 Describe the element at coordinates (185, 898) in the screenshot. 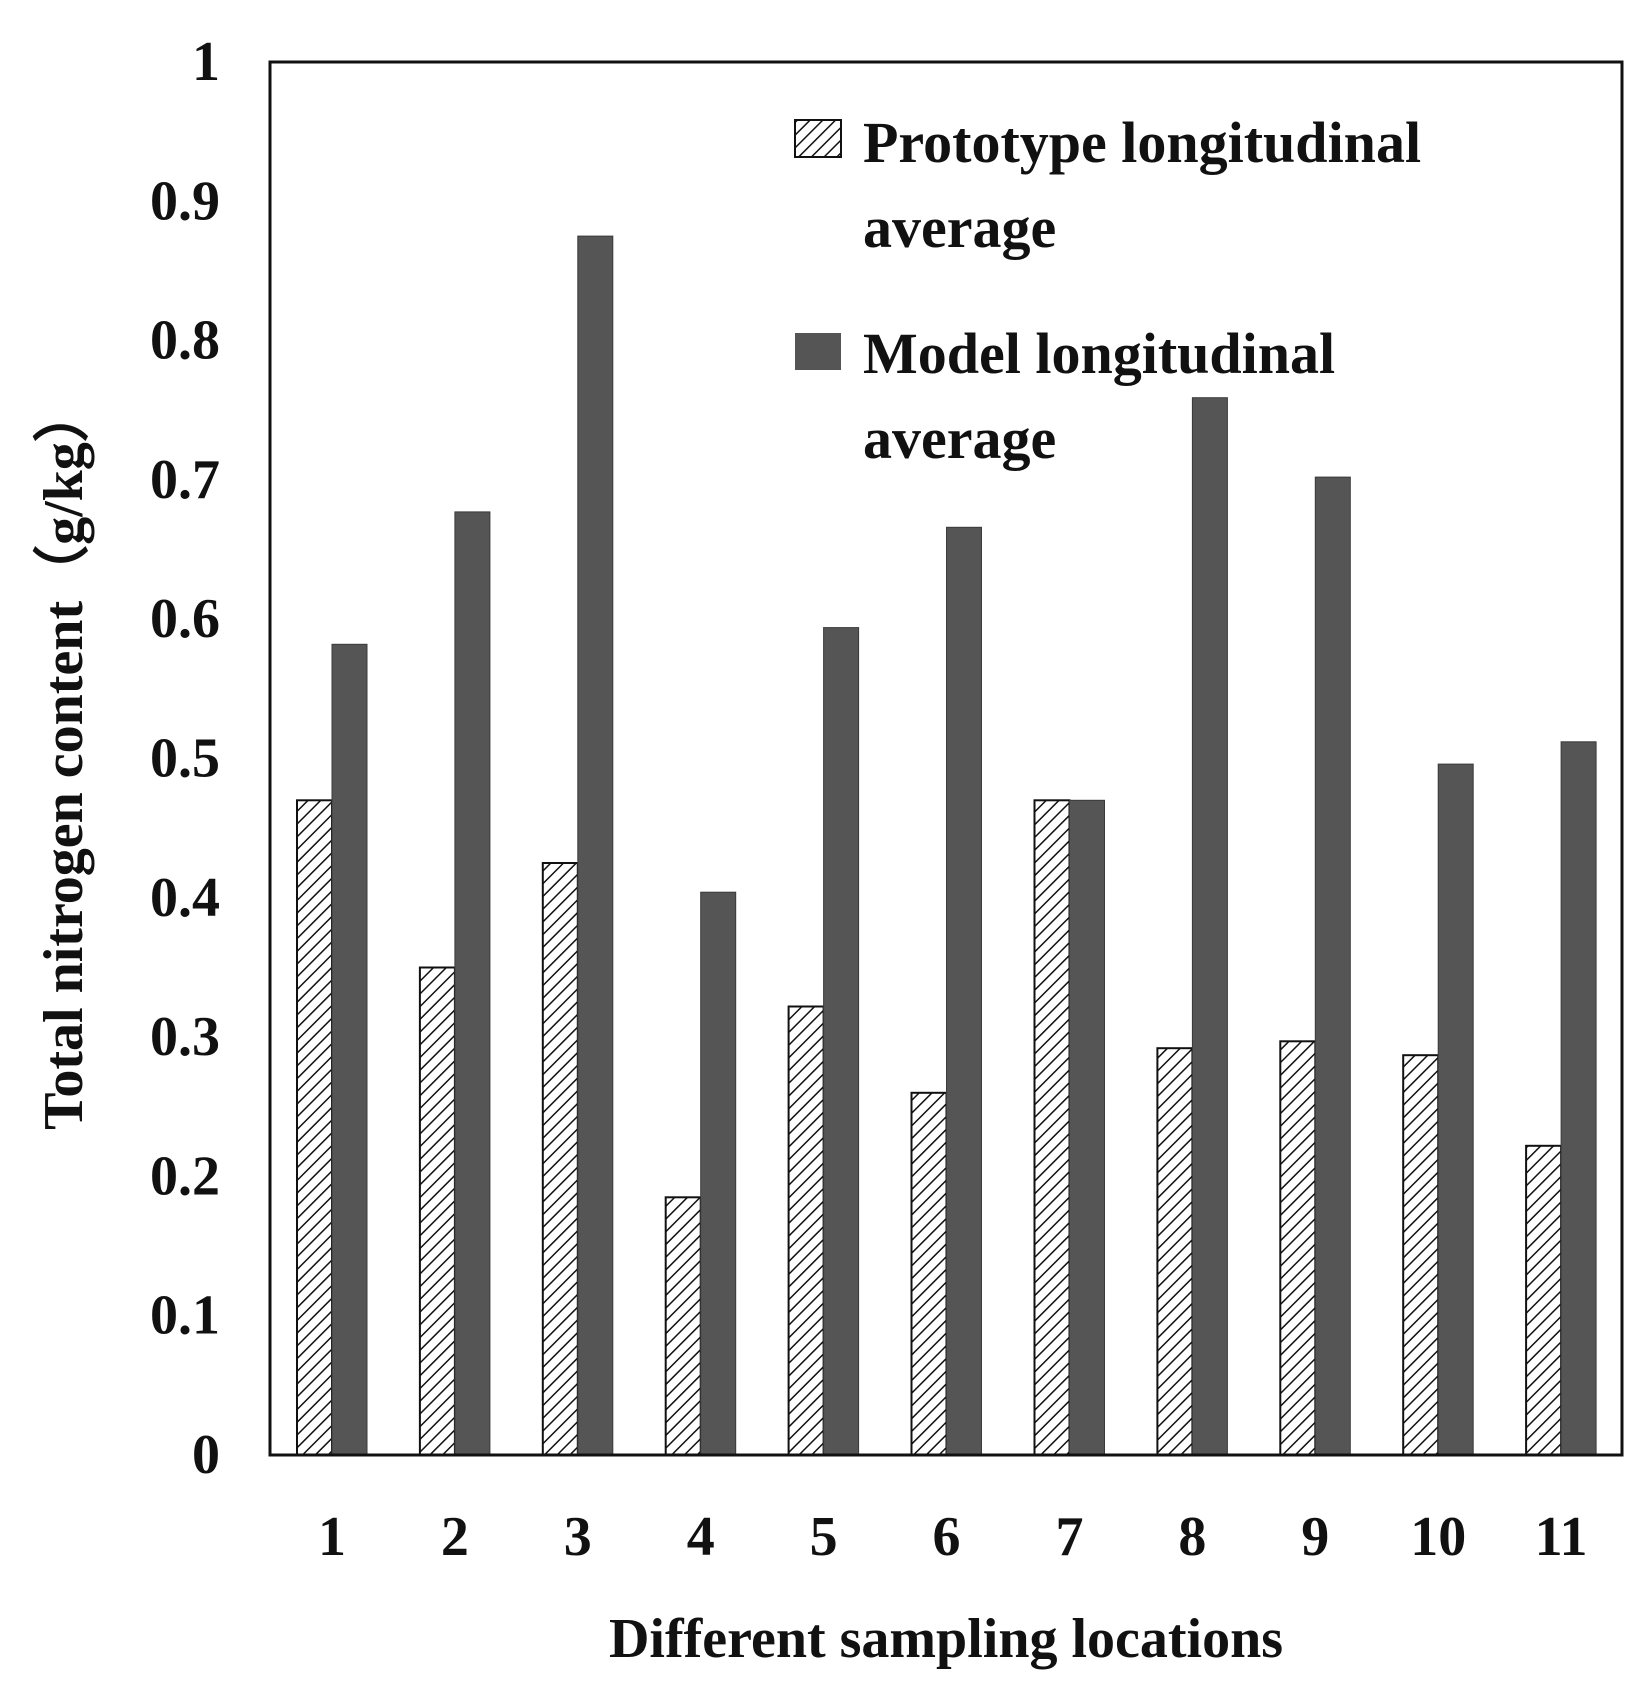

I see `y-tick-label-0.4: 0.4` at that location.